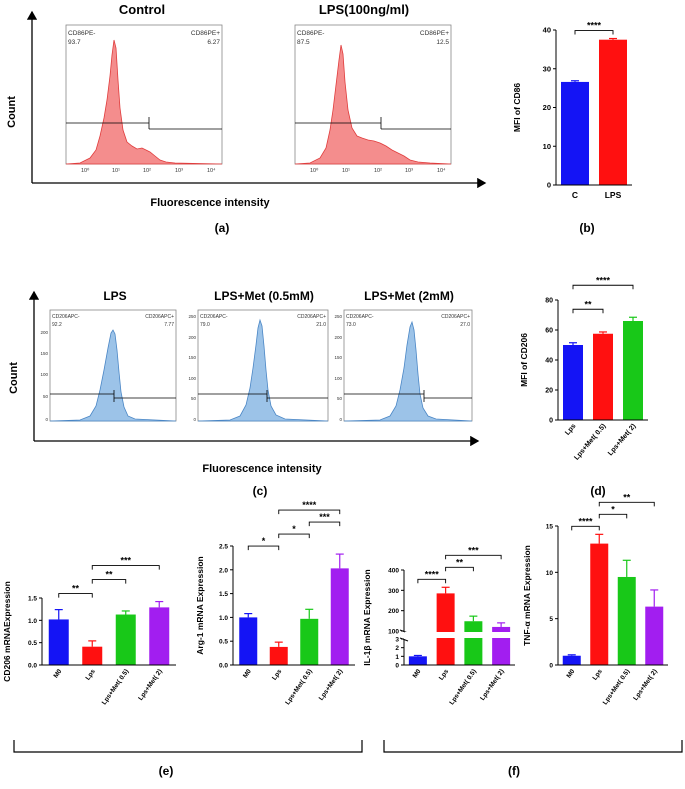  What do you see at coordinates (340, 398) in the screenshot?
I see `hist-c3-ytick: 50` at bounding box center [340, 398].